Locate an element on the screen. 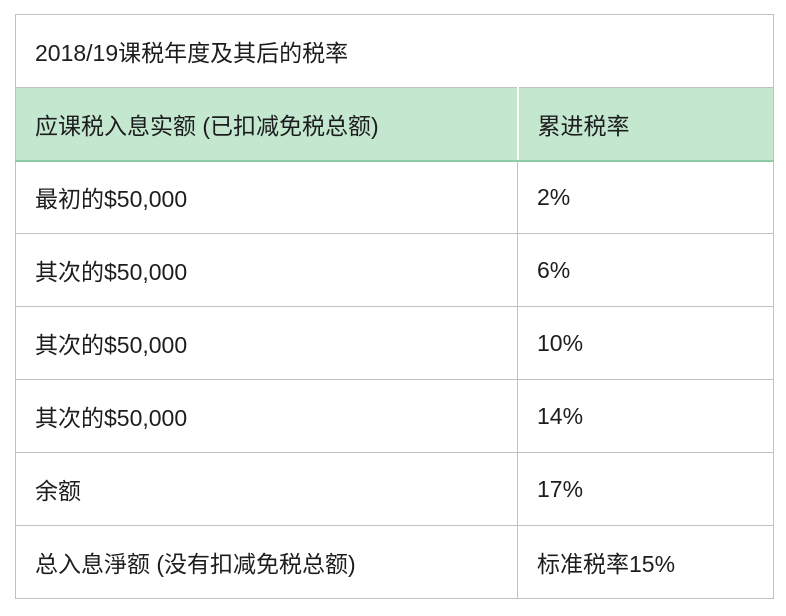  tax-rate-cell: 标准税率15% is located at coordinates (645, 562).